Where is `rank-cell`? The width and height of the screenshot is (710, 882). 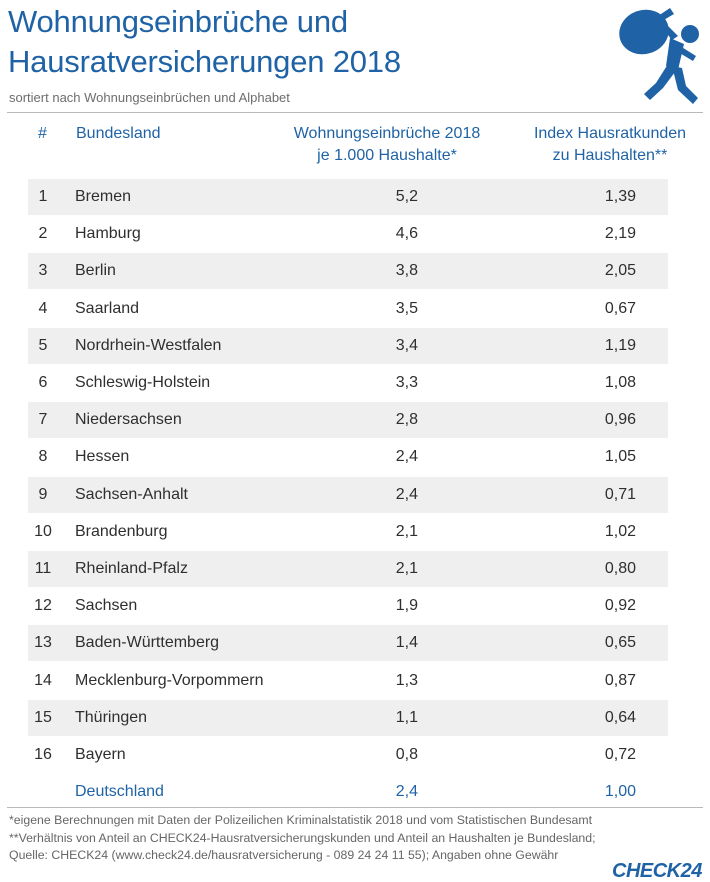
rank-cell is located at coordinates (43, 792).